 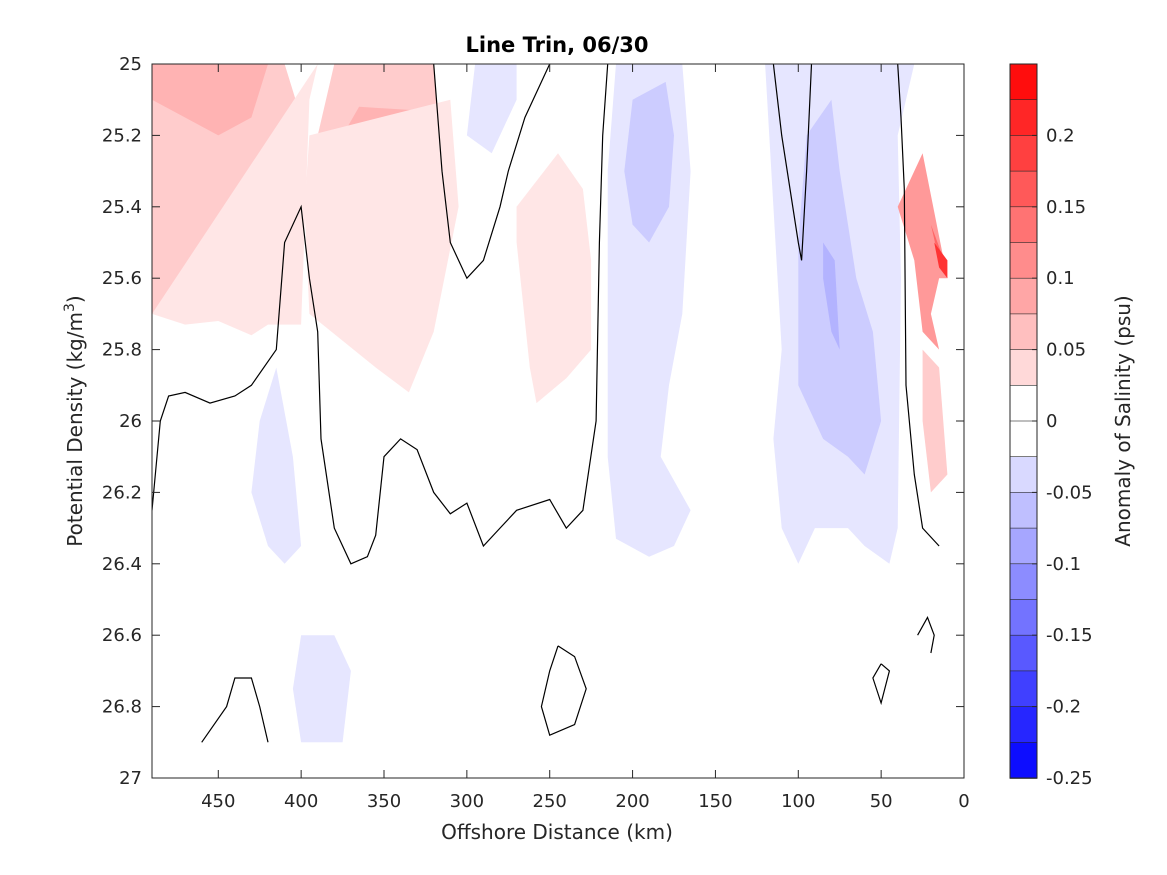 What do you see at coordinates (130, 64) in the screenshot?
I see `y-tick-label: 25` at bounding box center [130, 64].